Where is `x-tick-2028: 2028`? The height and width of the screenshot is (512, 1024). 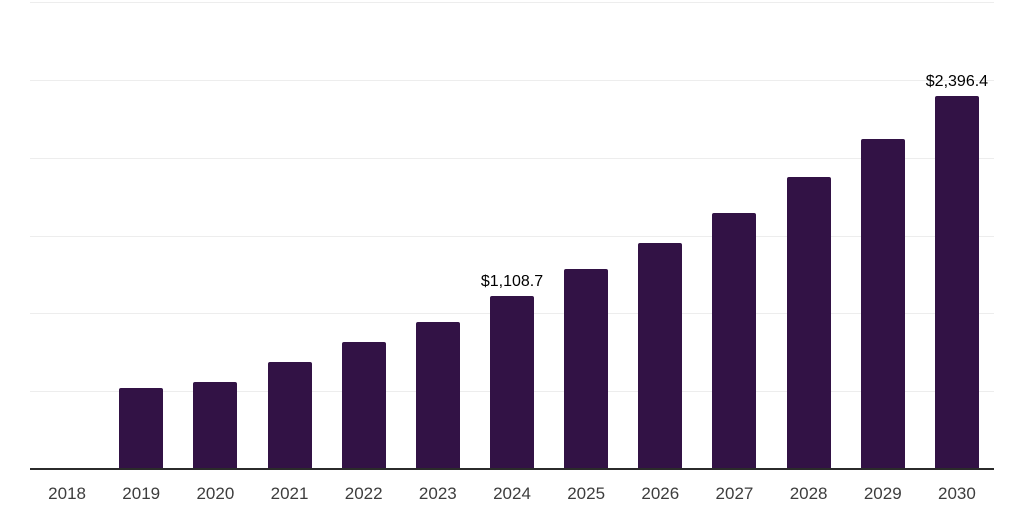
x-tick-2028: 2028 is located at coordinates (808, 493).